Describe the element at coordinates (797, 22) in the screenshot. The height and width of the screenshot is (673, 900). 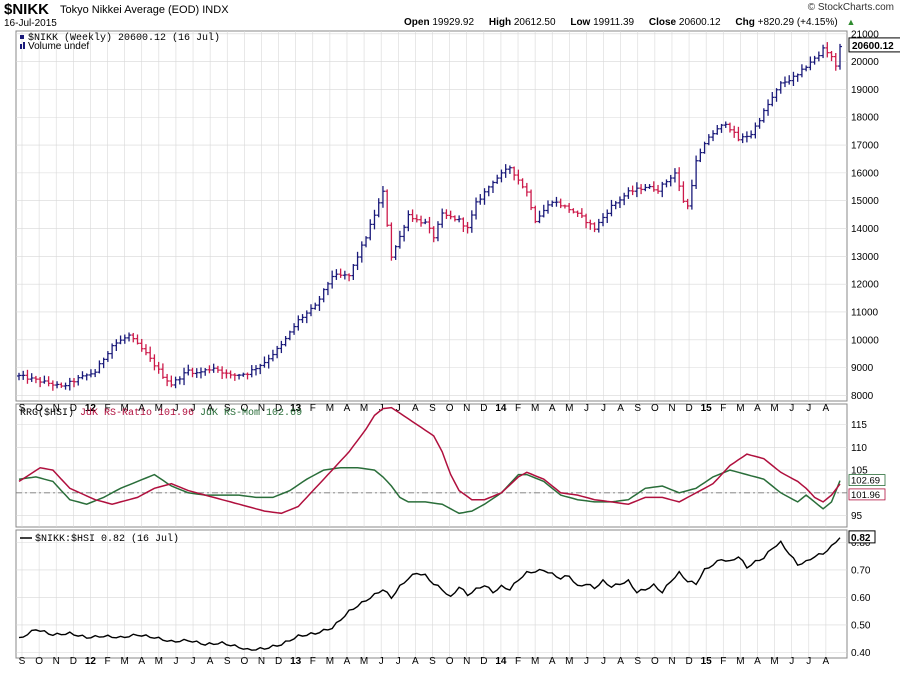
I see `chg-value: +820.29 (+4.15%)` at that location.